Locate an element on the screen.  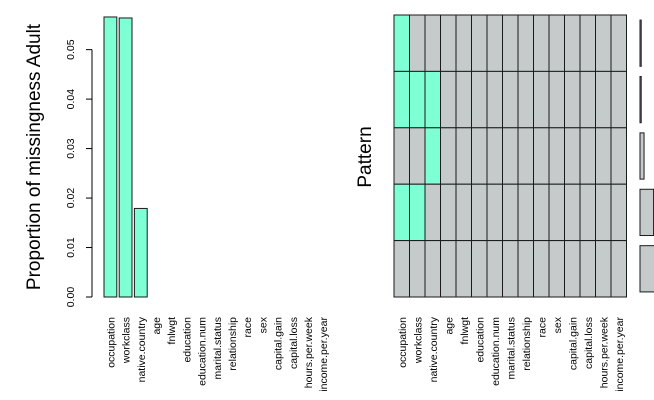
bar-chart-x-tick-label: sex is located at coordinates (263, 324).